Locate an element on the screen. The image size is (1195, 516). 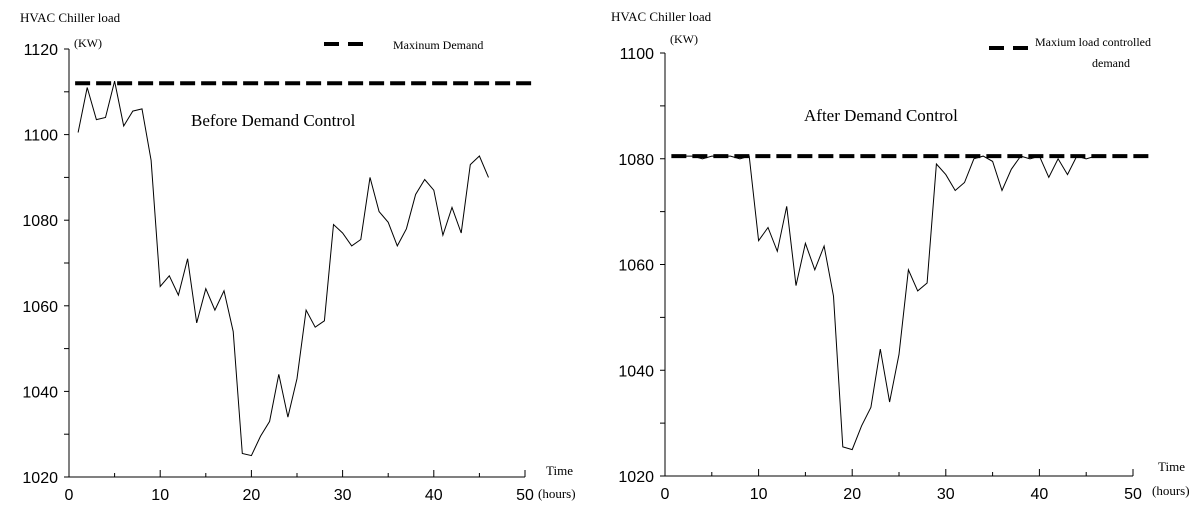
right-x-tick-label: 50 is located at coordinates (1133, 494).